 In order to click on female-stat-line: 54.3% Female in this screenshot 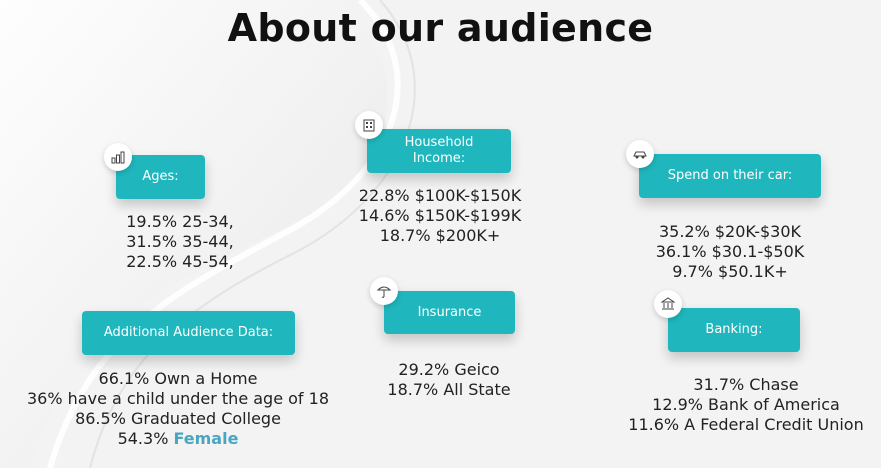, I will do `click(178, 439)`.